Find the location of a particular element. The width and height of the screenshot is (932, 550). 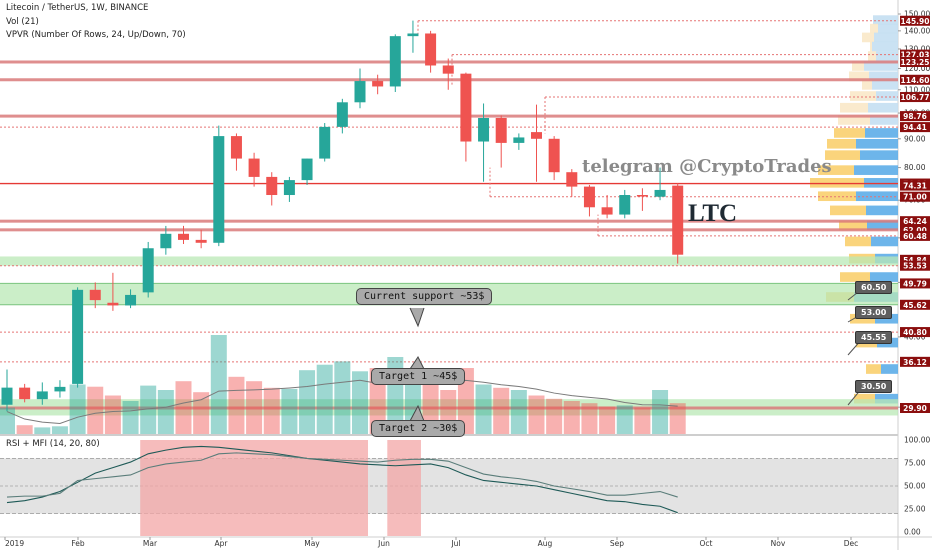

level-tag-30-50: 30.50 is located at coordinates (874, 386).